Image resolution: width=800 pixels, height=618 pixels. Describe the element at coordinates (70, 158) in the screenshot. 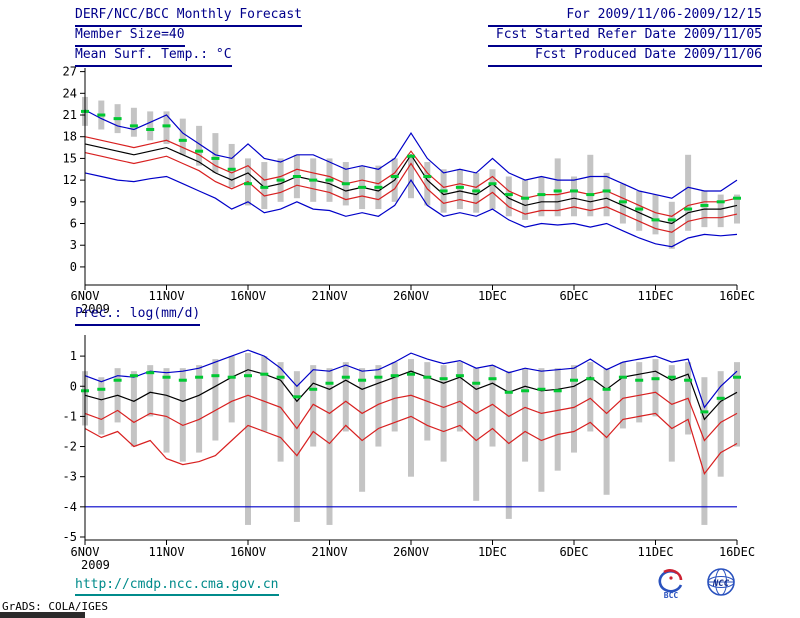

I see `svg-text: 15` at that location.